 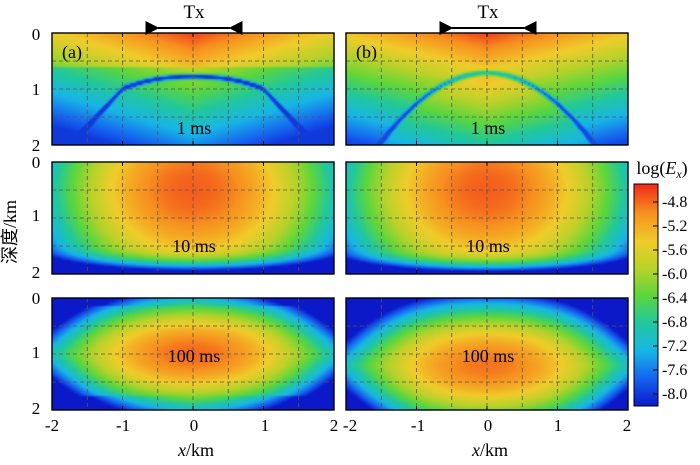 I want to click on depth-ticks-row1: 0 1 2, so click(x=36, y=90).